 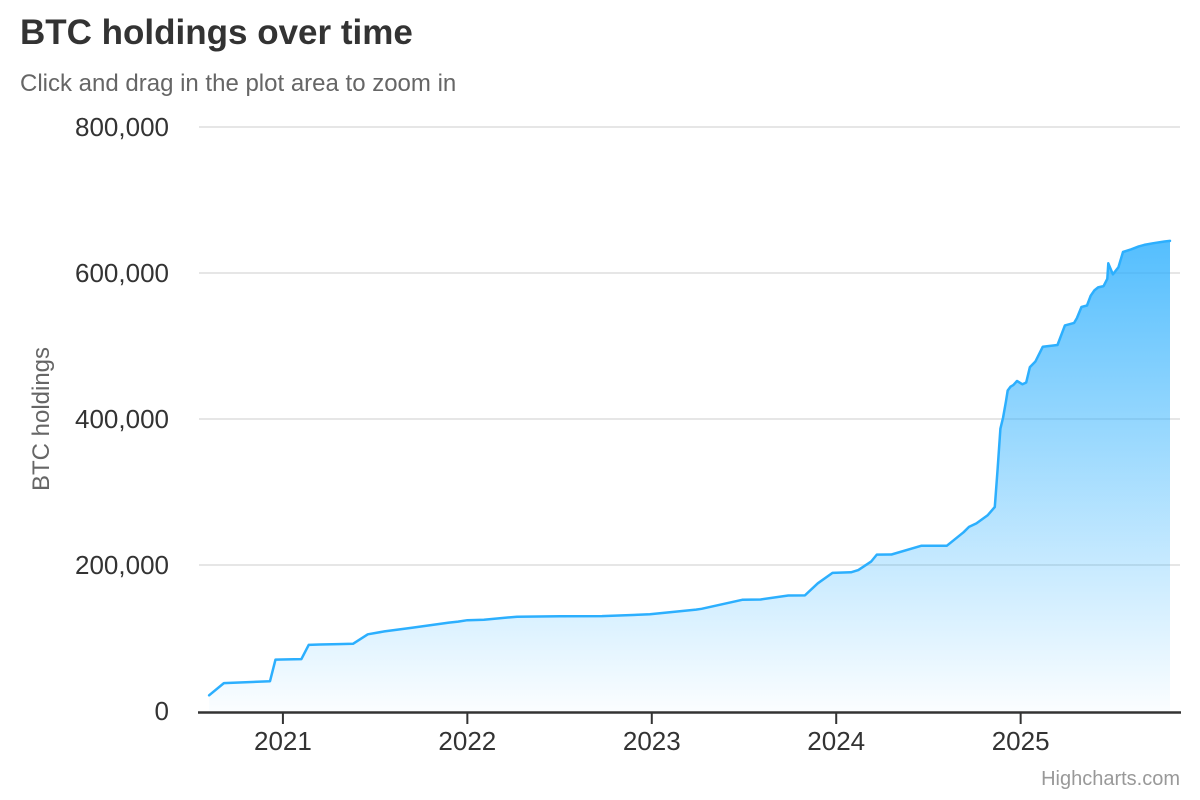 I want to click on y-axis-labels: 0 200,000 400,000 600,000 800,000, so click(x=84, y=400).